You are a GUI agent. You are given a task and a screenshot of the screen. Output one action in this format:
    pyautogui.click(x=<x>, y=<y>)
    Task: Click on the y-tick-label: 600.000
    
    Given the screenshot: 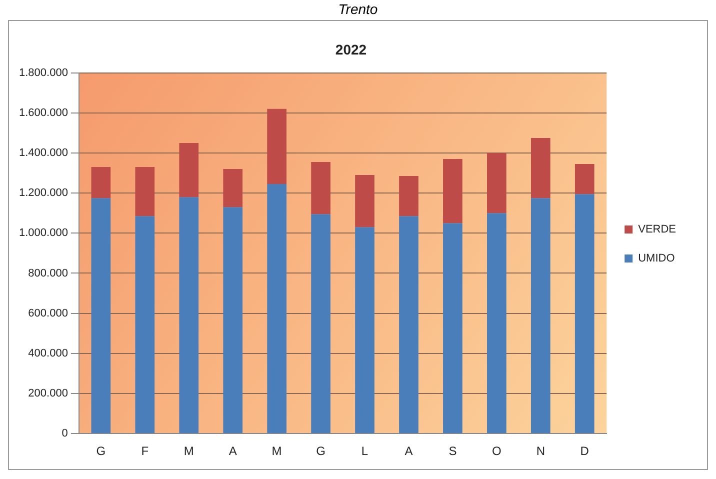 What is the action you would take?
    pyautogui.click(x=48, y=313)
    